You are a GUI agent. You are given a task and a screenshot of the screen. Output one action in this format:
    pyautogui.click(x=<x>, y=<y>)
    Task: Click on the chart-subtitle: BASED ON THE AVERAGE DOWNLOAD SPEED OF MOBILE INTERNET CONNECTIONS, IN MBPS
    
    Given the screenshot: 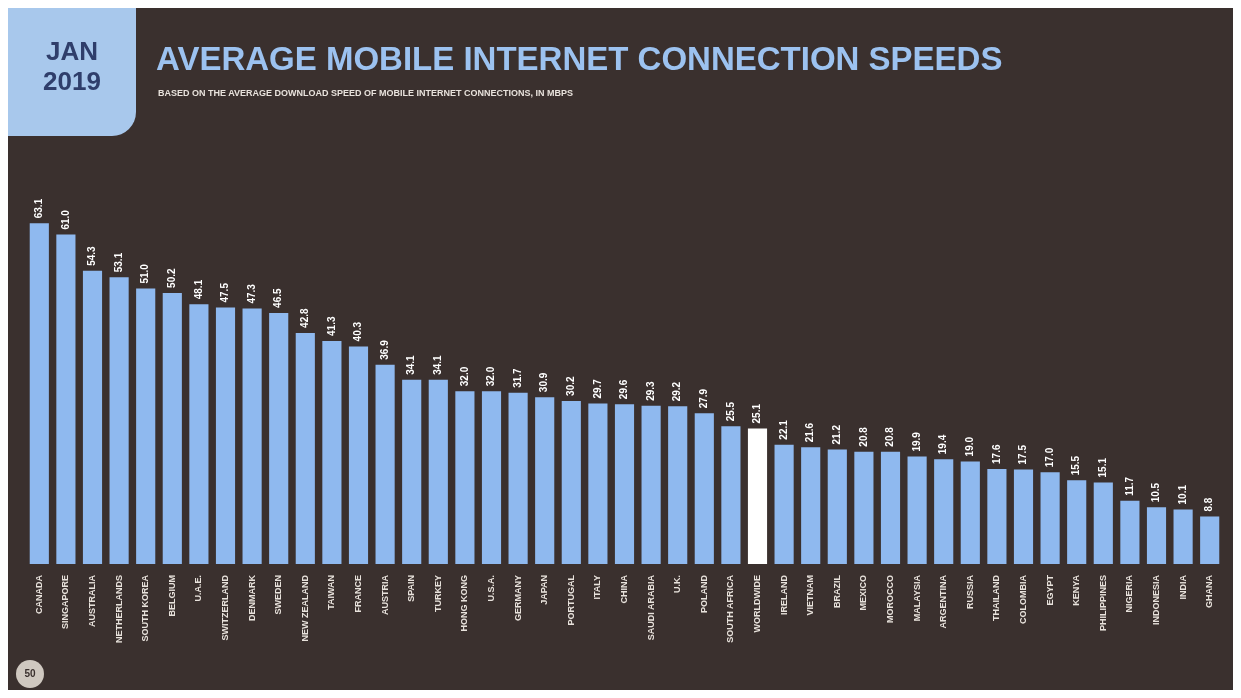 What is the action you would take?
    pyautogui.click(x=366, y=93)
    